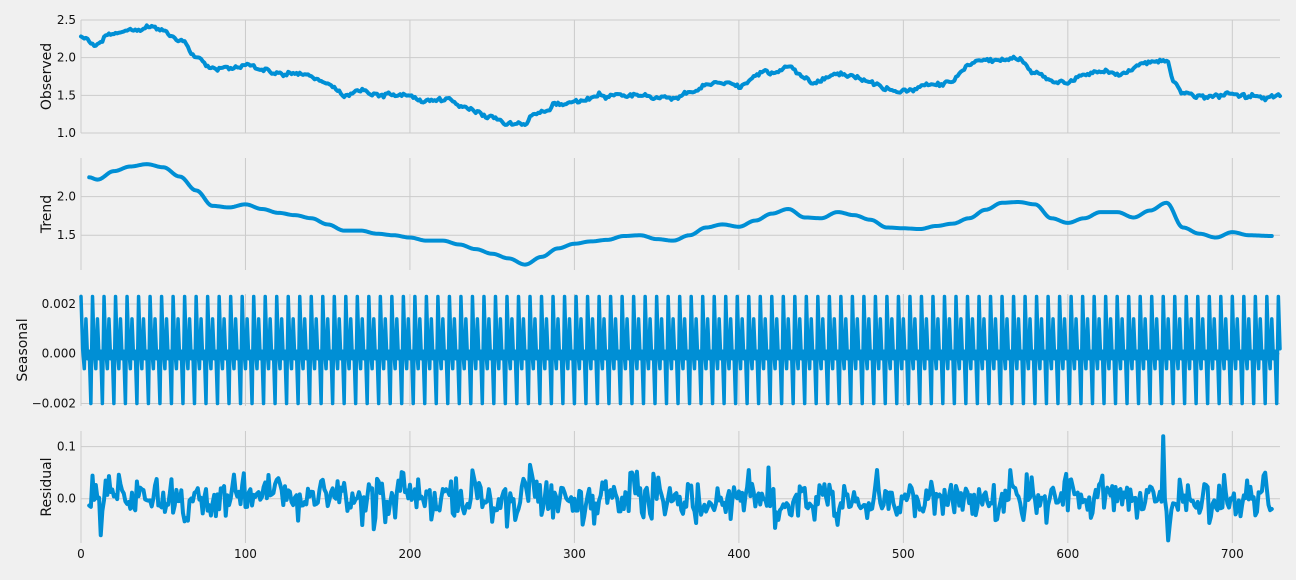 Image resolution: width=1296 pixels, height=580 pixels. Describe the element at coordinates (47, 76) in the screenshot. I see `observed-ylabel: Observed` at that location.